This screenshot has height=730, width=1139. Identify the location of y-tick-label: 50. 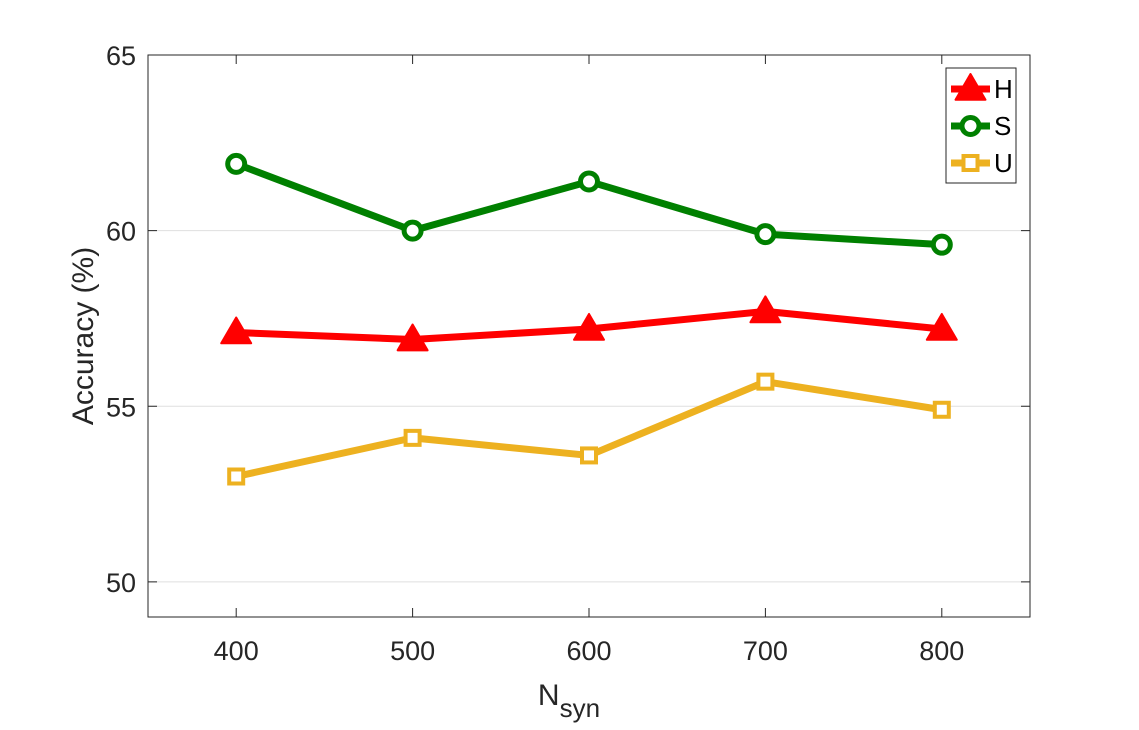
(121, 583).